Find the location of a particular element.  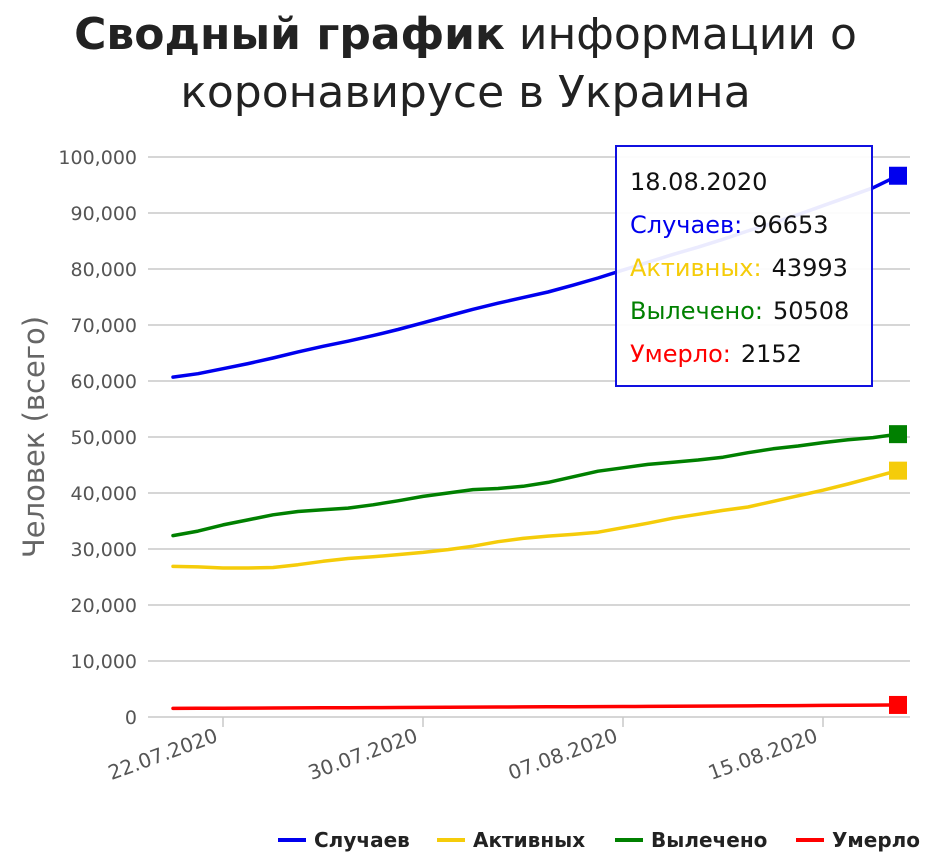

tooltip-value: 2152 is located at coordinates (771, 354).